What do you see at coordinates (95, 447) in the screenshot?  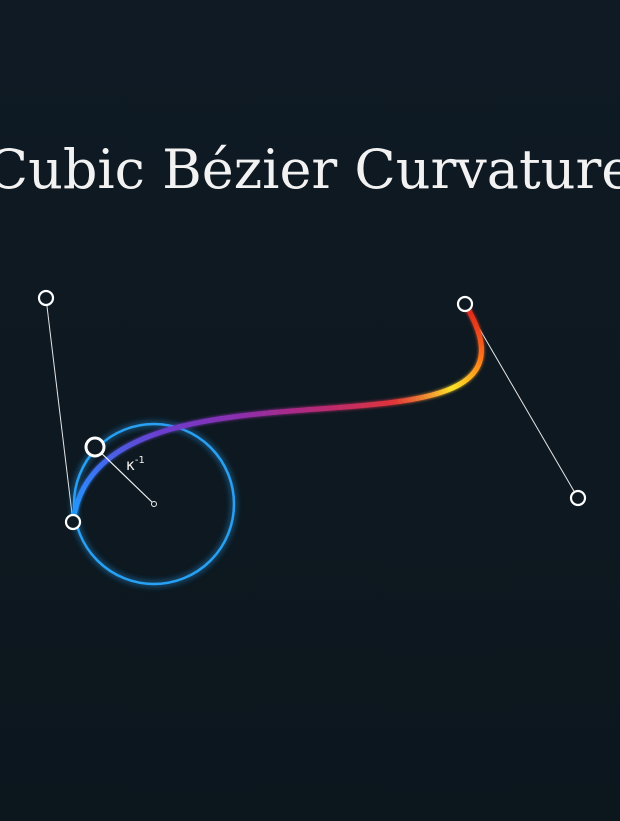 I see `curvature-sample-point` at bounding box center [95, 447].